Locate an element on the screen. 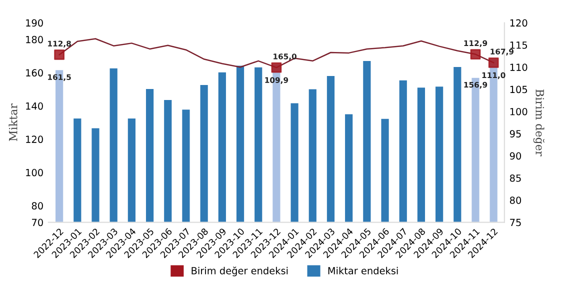  y-tick-label: 120 is located at coordinates (34, 140).